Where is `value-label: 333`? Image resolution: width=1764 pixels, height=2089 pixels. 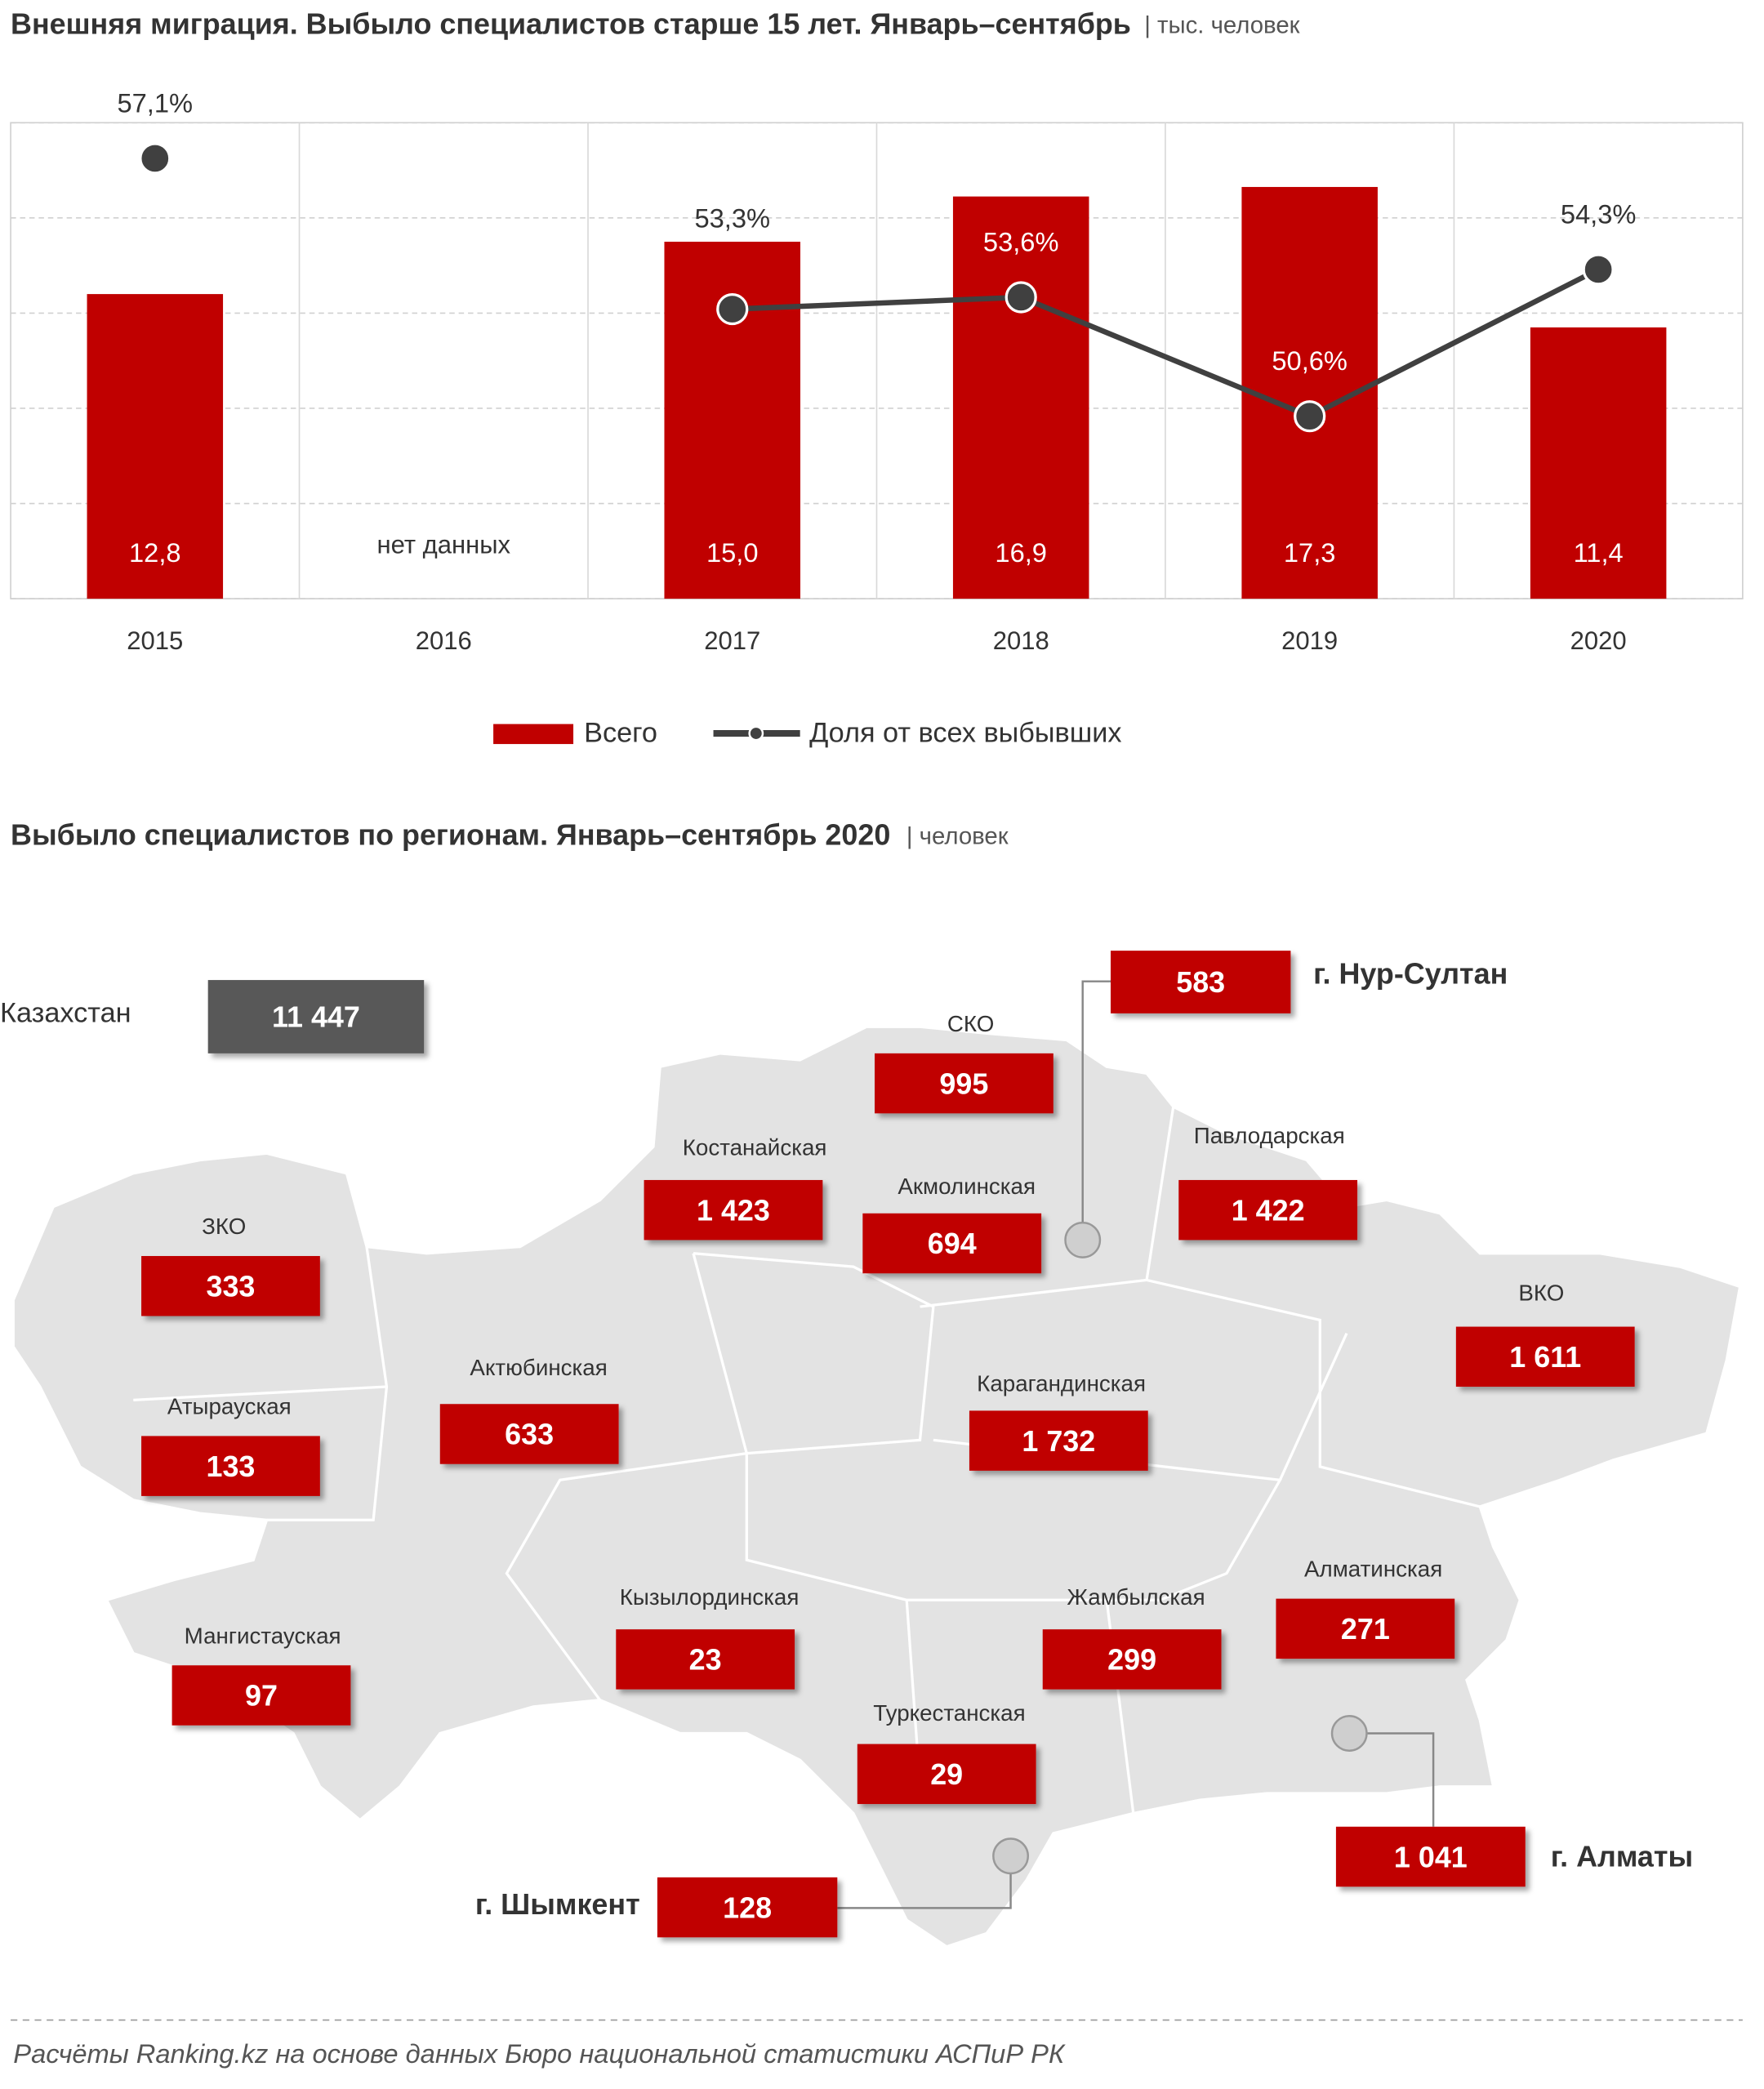 value-label: 333 is located at coordinates (230, 1286).